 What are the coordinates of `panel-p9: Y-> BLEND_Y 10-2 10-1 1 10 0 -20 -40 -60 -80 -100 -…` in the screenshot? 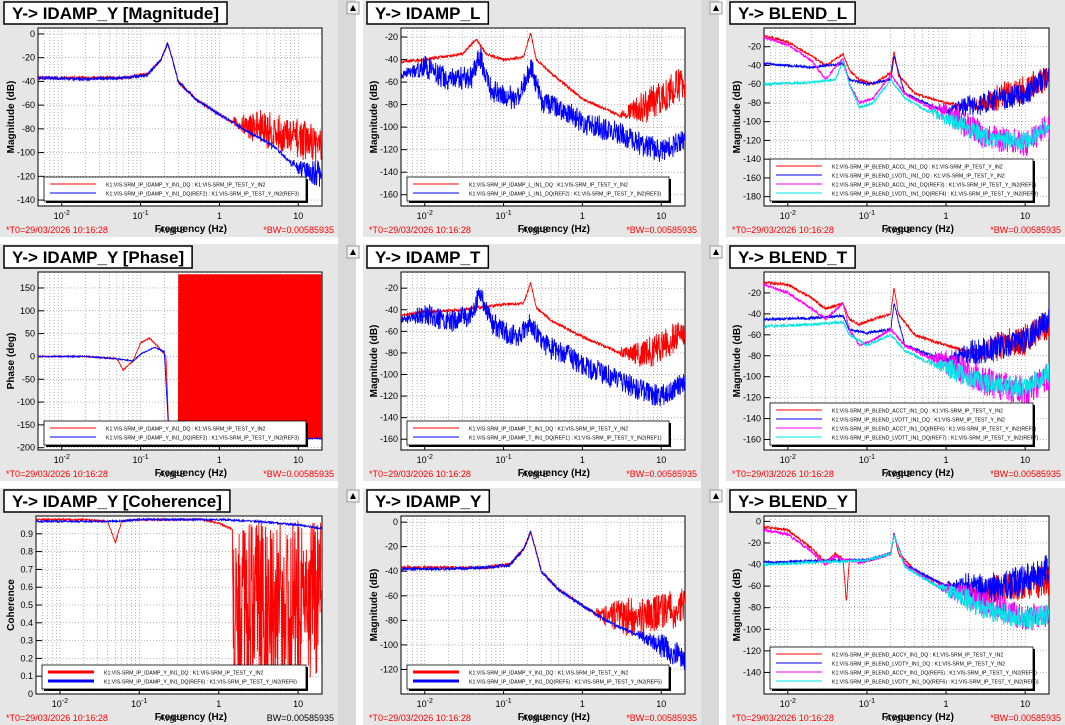 It's located at (887, 606).